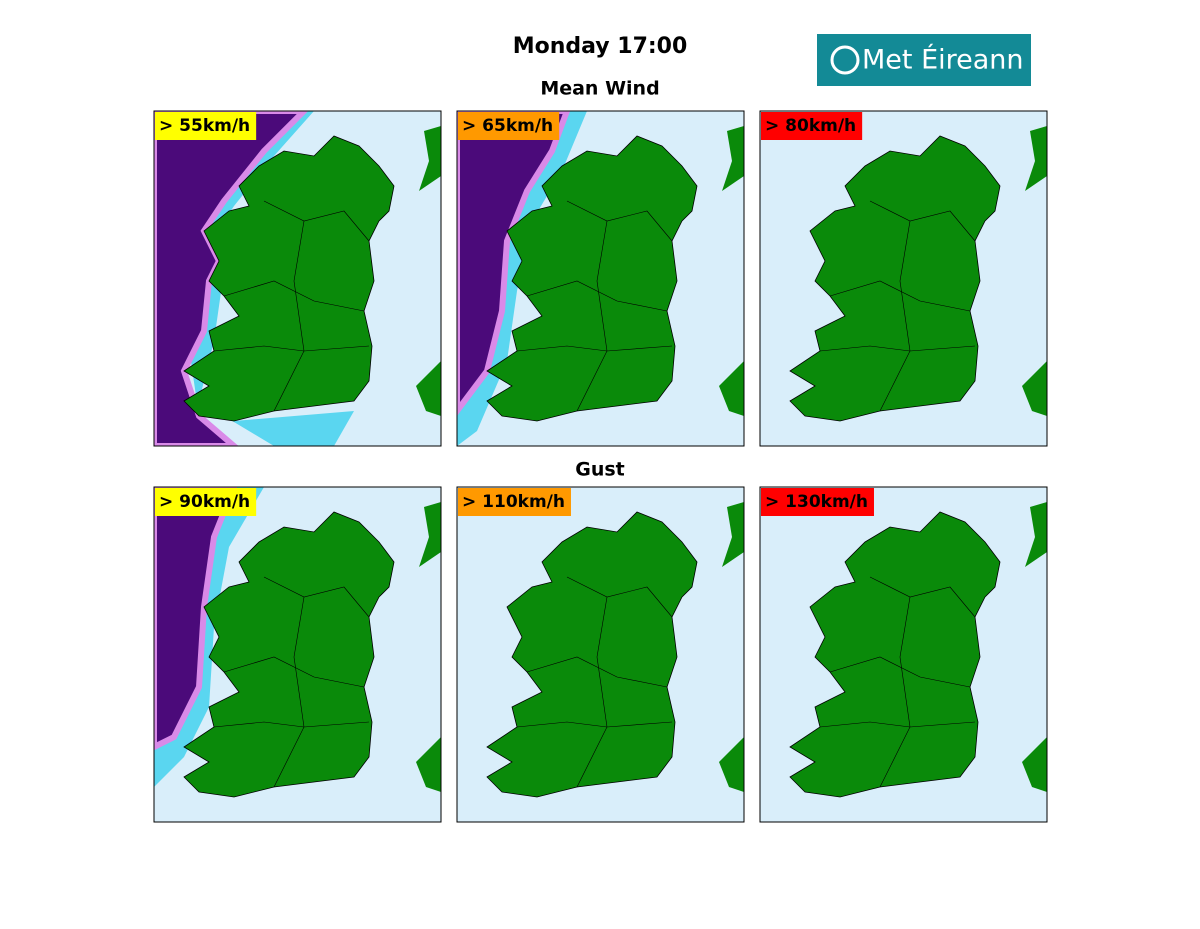  I want to click on page-title: Monday 17:00, so click(600, 46).